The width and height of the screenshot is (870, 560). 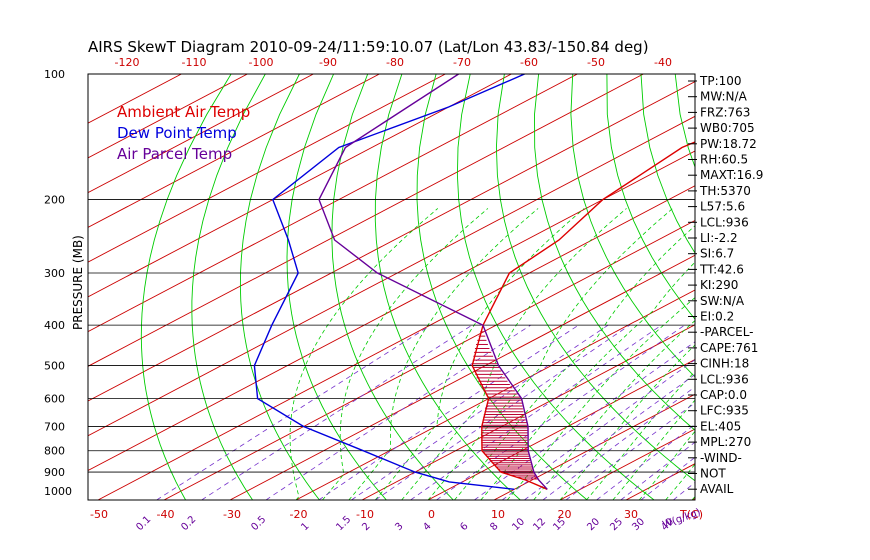 I want to click on mixing-ratio-tick-label: 1.5, so click(x=343, y=523).